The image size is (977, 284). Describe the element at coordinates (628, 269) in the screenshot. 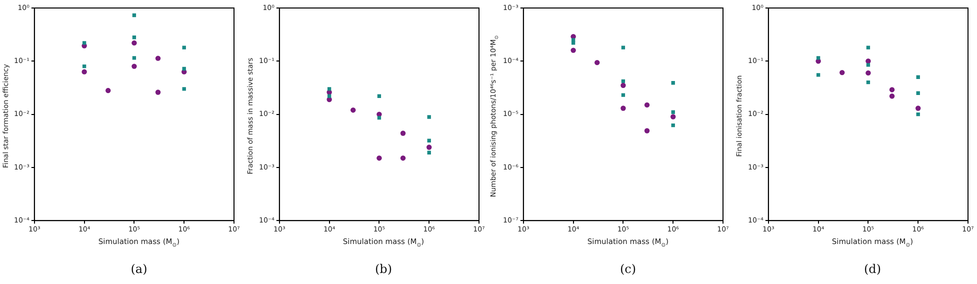

I see `text: (c)` at that location.